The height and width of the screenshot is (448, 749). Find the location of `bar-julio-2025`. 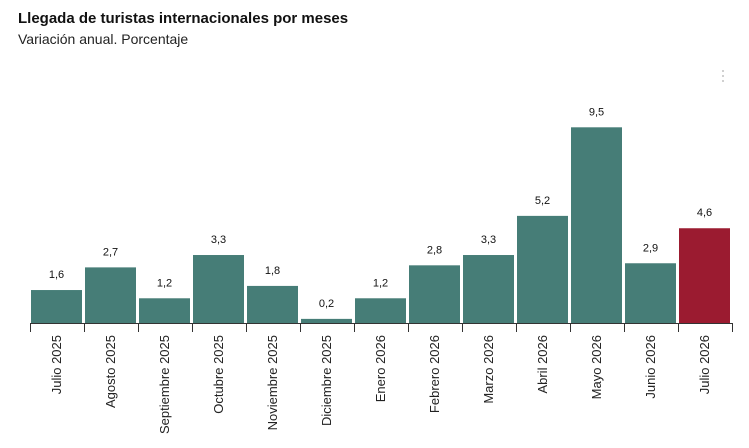

bar-julio-2025 is located at coordinates (56, 306).